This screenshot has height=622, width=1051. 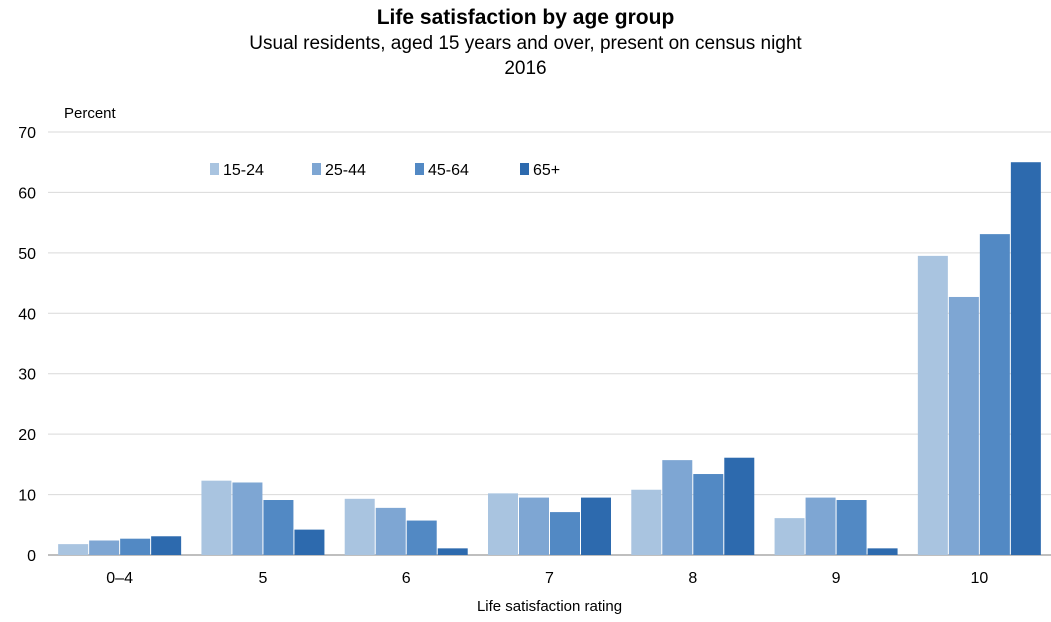 I want to click on y-tick-label: 10, so click(x=27, y=496).